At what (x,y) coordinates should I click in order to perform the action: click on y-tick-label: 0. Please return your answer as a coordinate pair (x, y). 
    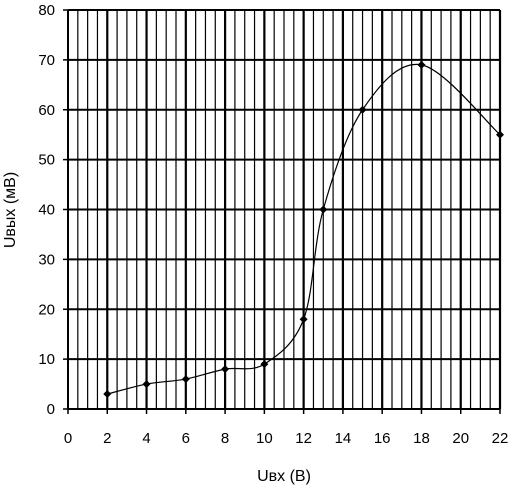
    Looking at the image, I should click on (51, 409).